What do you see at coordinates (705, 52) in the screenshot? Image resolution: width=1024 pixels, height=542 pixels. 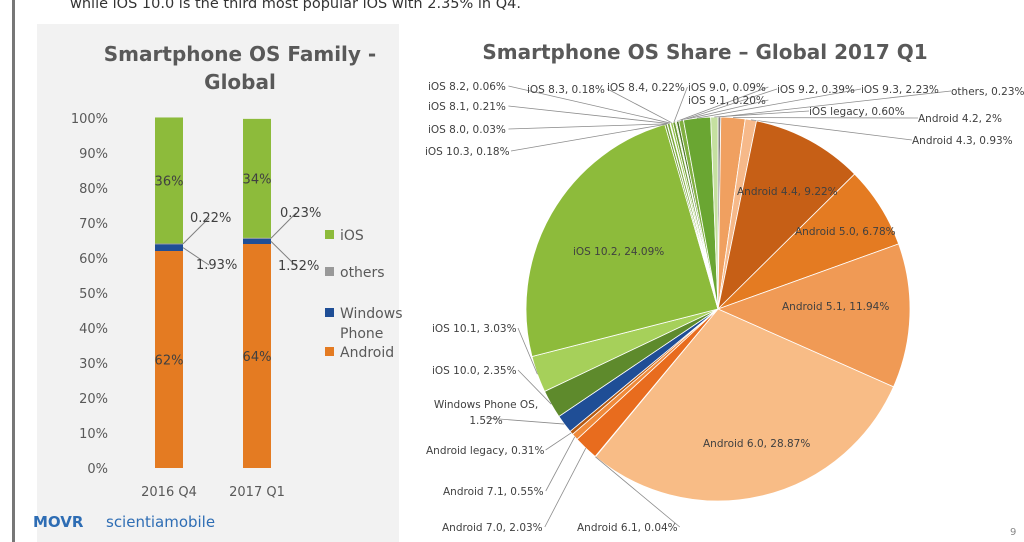 I see `pie-chart-title: Smartphone OS Share – Global 2017 Q1` at bounding box center [705, 52].